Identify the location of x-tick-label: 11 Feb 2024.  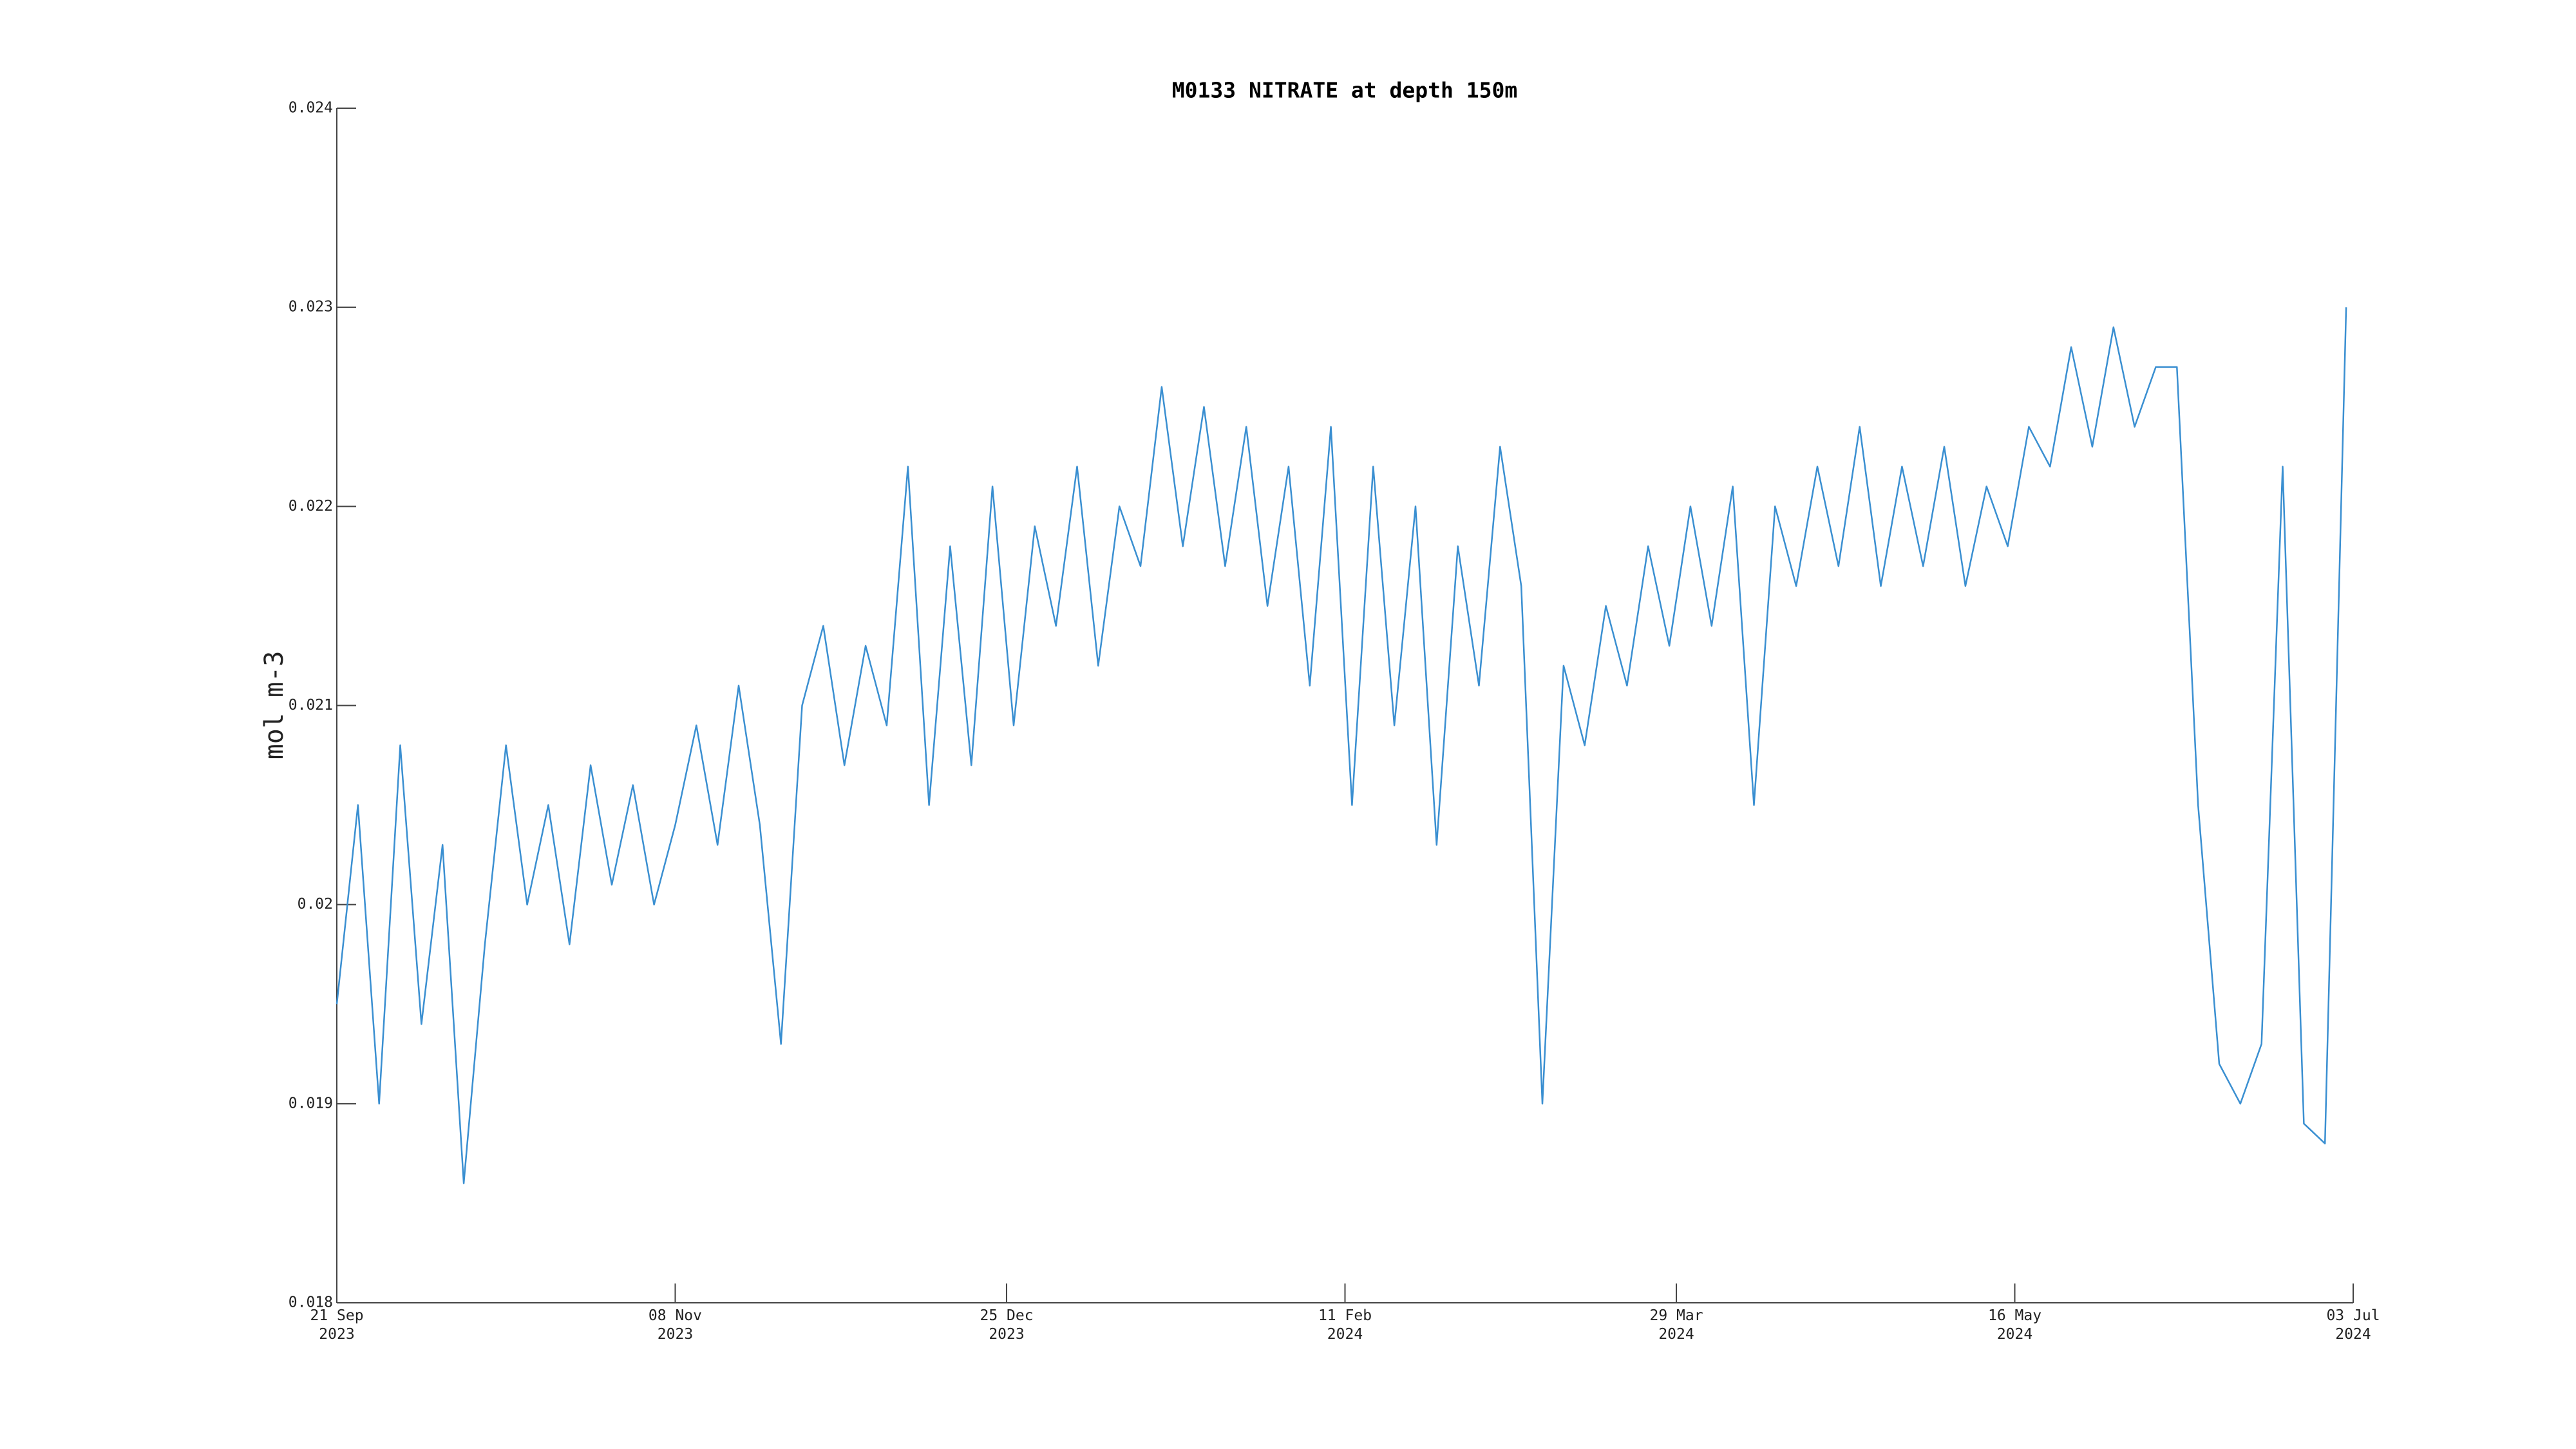
(1345, 1325).